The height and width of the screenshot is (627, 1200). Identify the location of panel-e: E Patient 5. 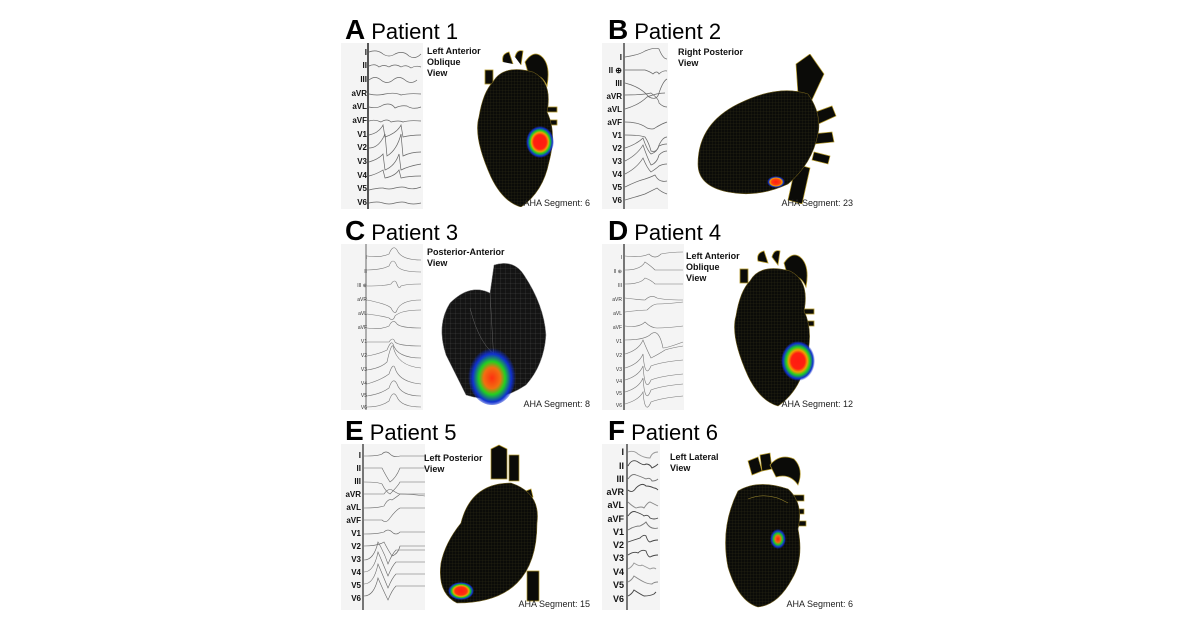
(467, 515).